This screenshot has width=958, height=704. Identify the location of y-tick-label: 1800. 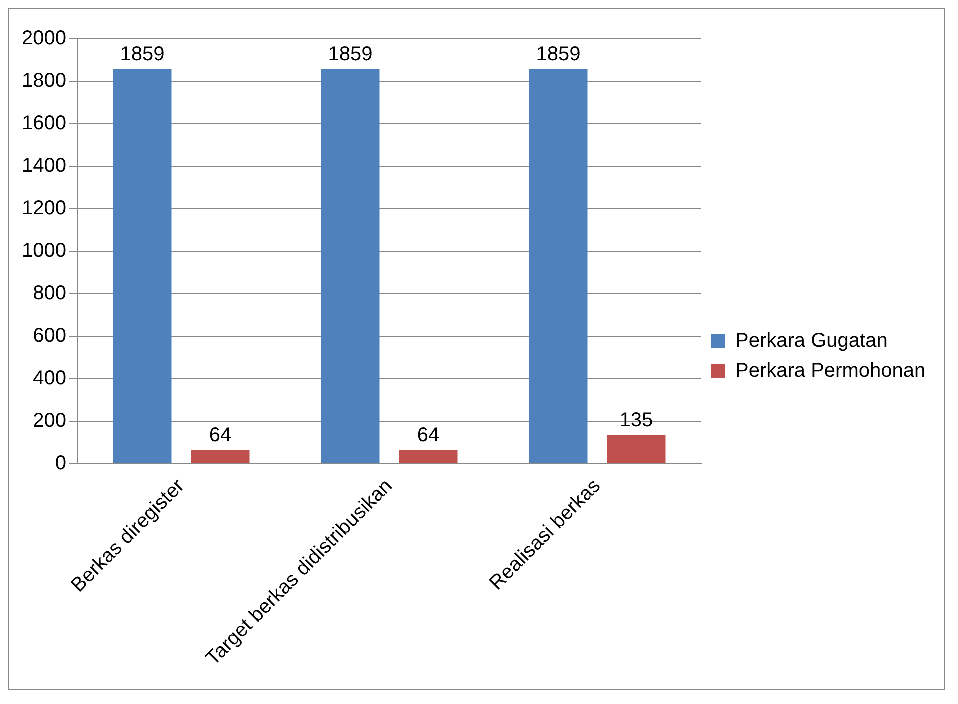
(44, 81).